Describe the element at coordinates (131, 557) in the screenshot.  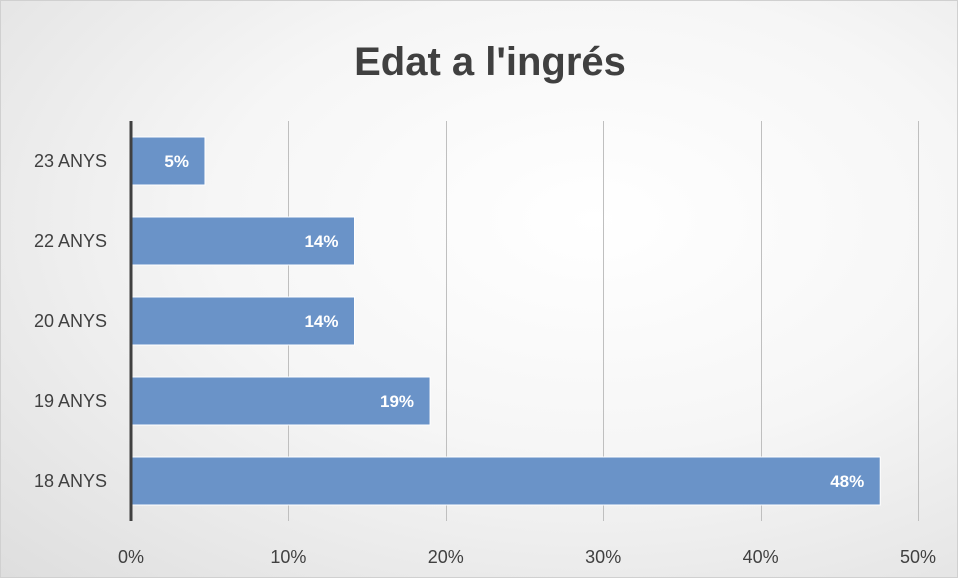
I see `x-tick-label: 0%` at that location.